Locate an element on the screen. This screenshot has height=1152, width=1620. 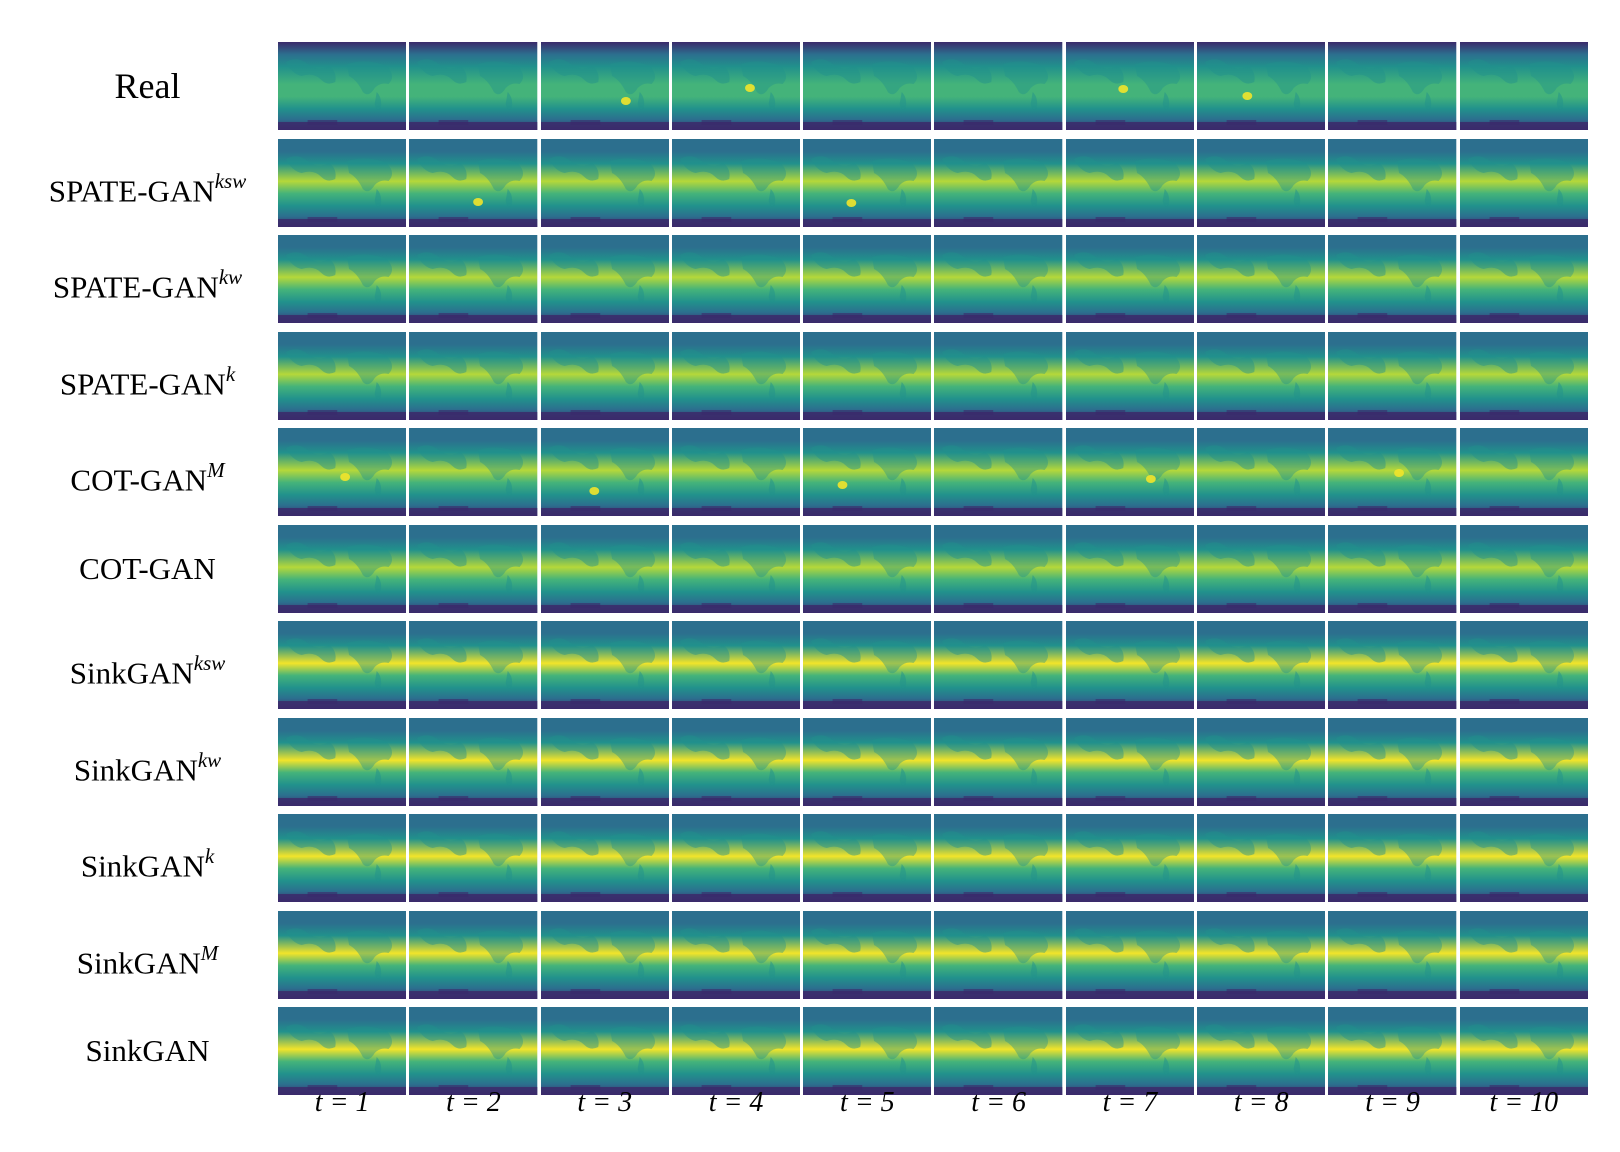
row-label-name: Real is located at coordinates (147, 86).